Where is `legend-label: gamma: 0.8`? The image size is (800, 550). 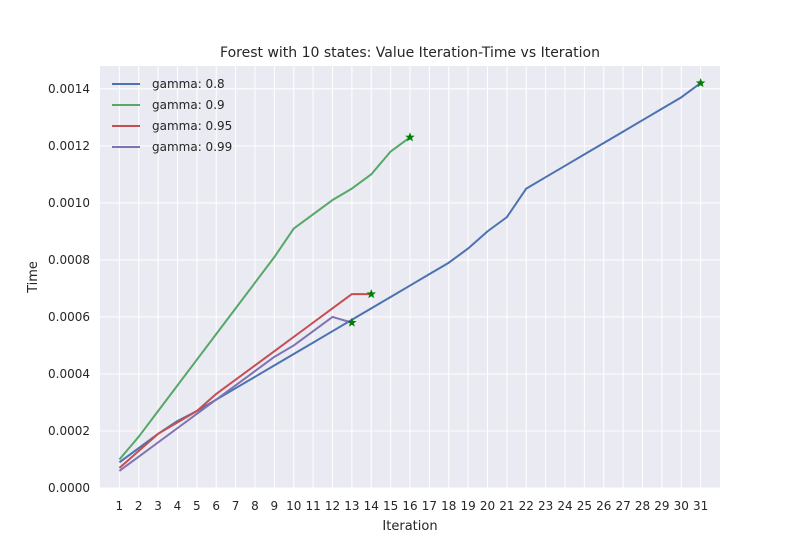
legend-label: gamma: 0.8 is located at coordinates (188, 84).